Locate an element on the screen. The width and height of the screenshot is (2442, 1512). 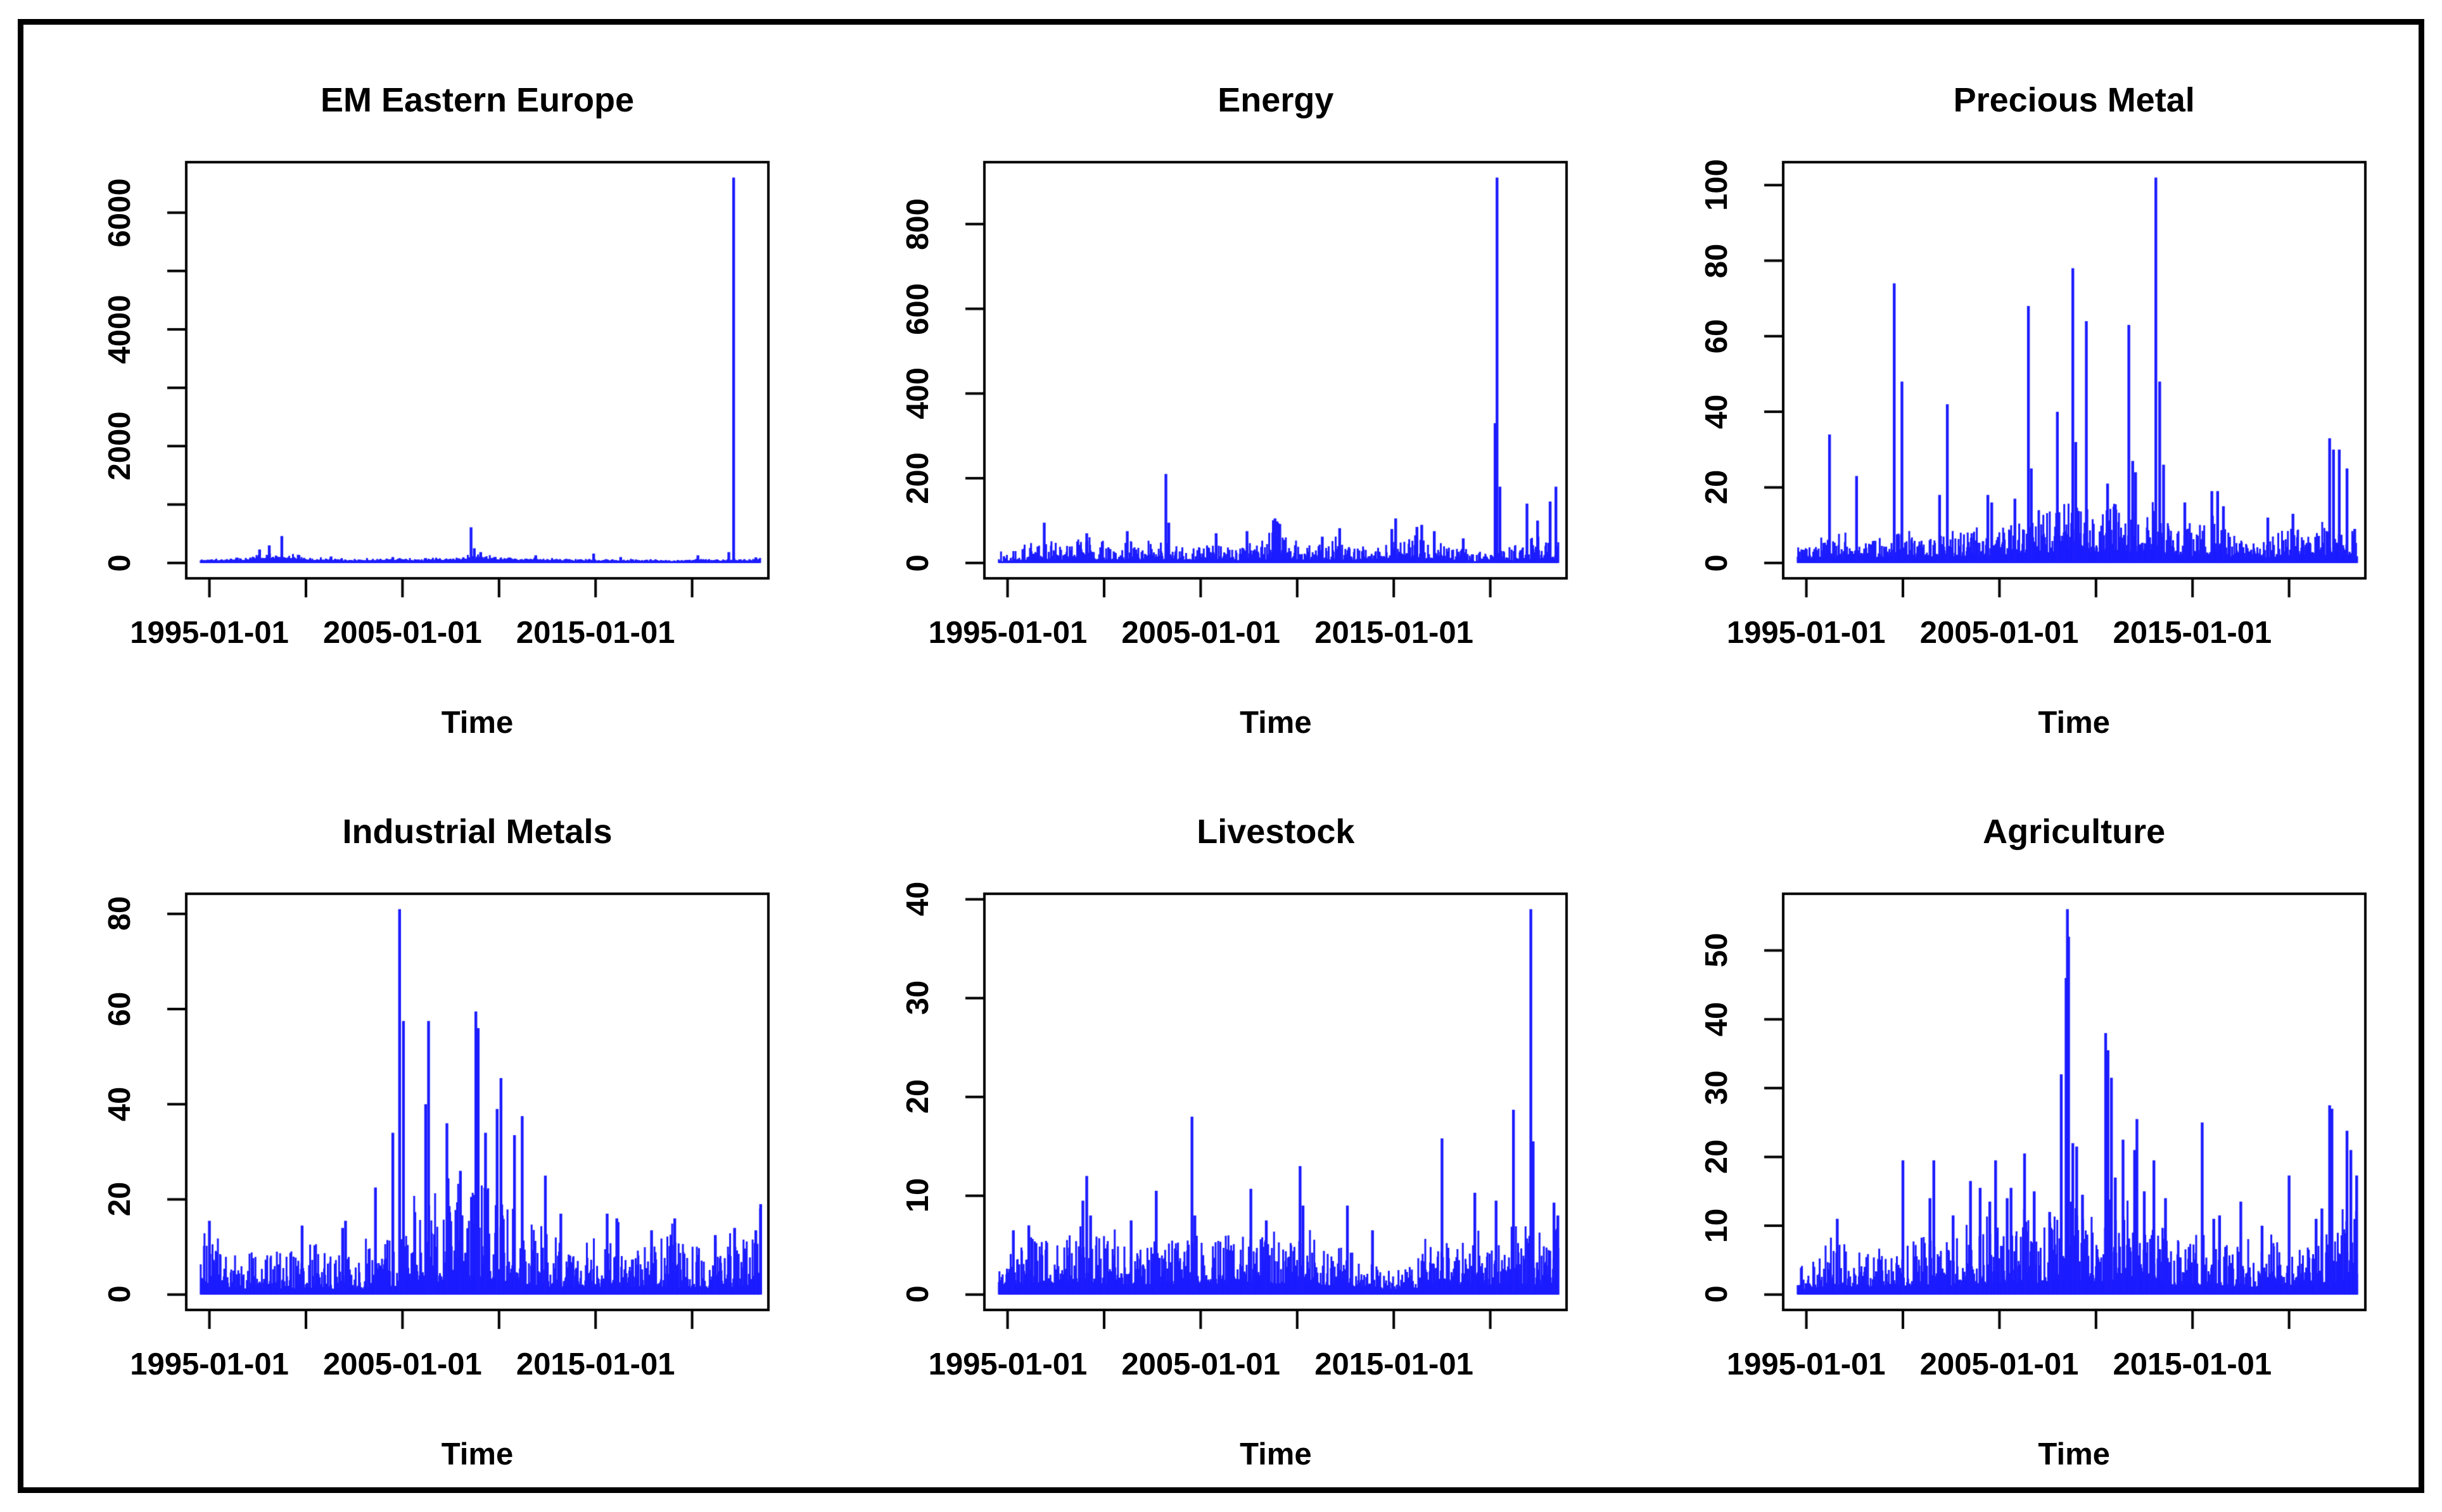
y-tick-label: 50 is located at coordinates (1716, 950).